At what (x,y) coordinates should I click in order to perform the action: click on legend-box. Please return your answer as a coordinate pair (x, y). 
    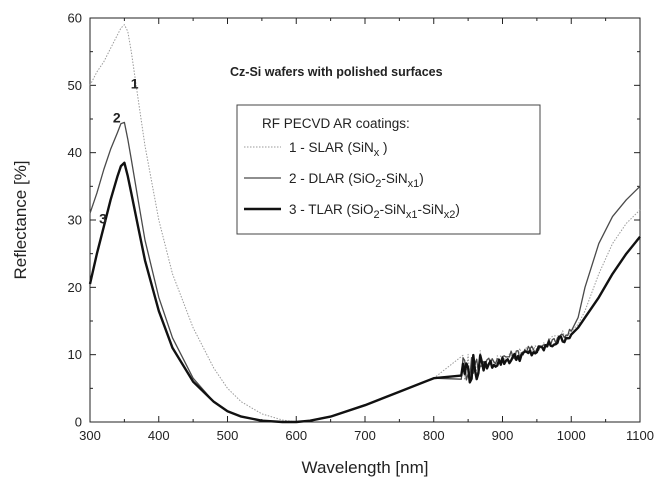
    Looking at the image, I should click on (388, 169).